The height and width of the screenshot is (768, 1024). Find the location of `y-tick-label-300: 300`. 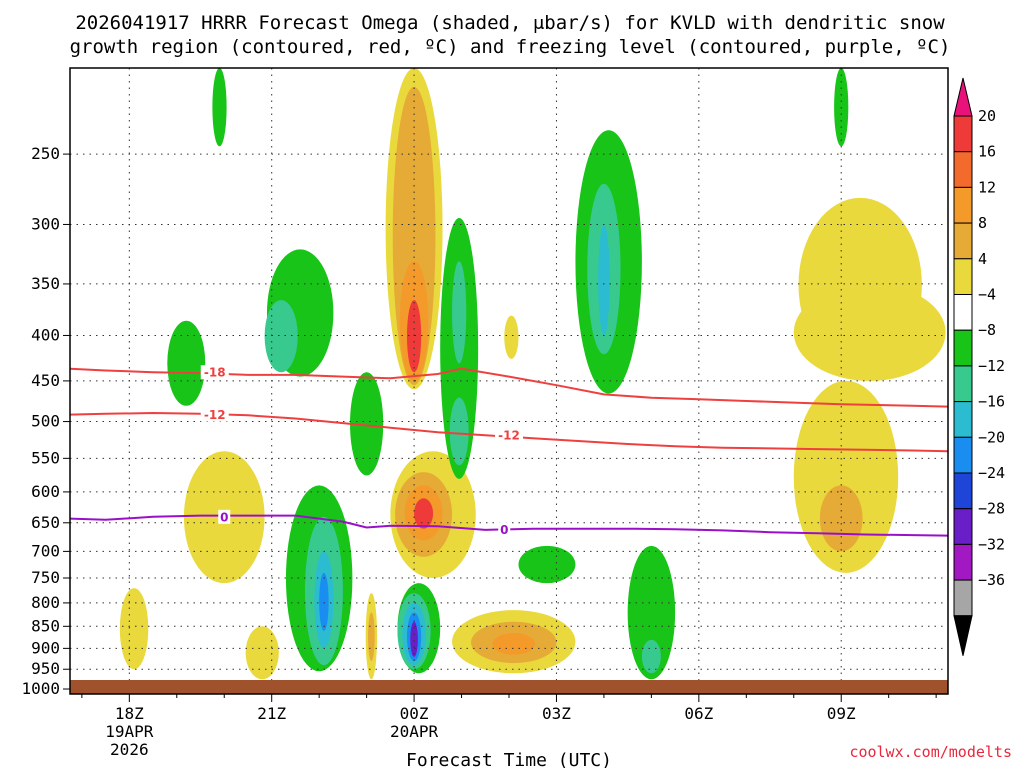

y-tick-label-300: 300 is located at coordinates (45, 223).